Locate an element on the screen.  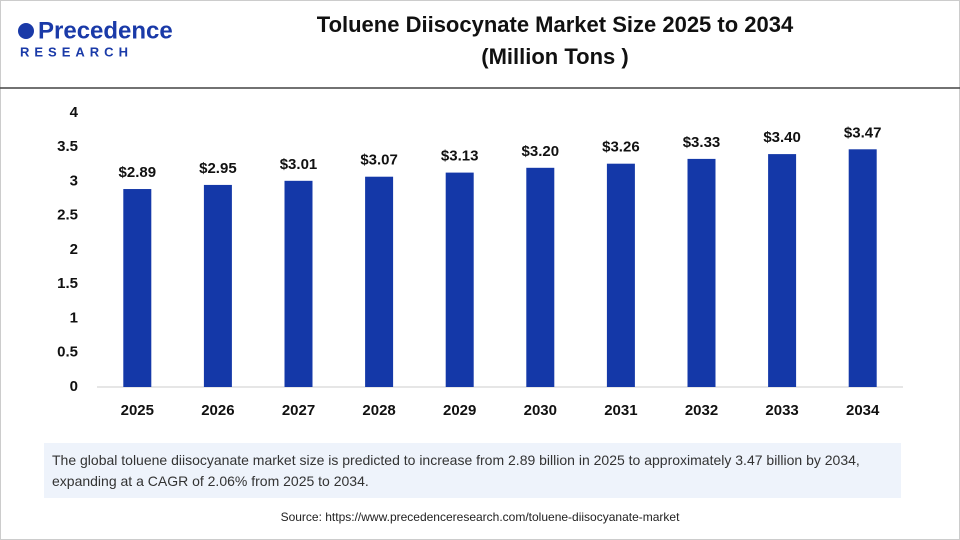
logo-name: Precedence is located at coordinates (105, 30).